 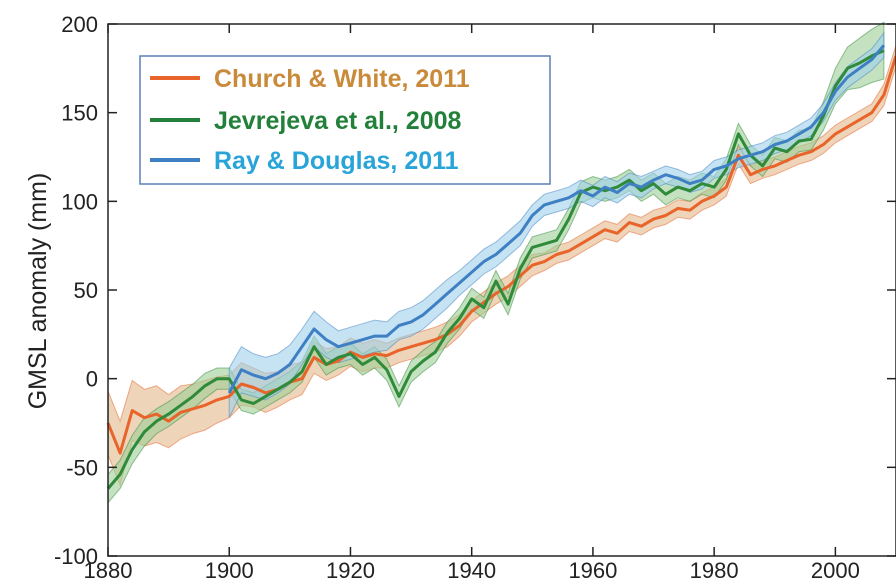 I want to click on x-tick-label: 1900, so click(x=229, y=569).